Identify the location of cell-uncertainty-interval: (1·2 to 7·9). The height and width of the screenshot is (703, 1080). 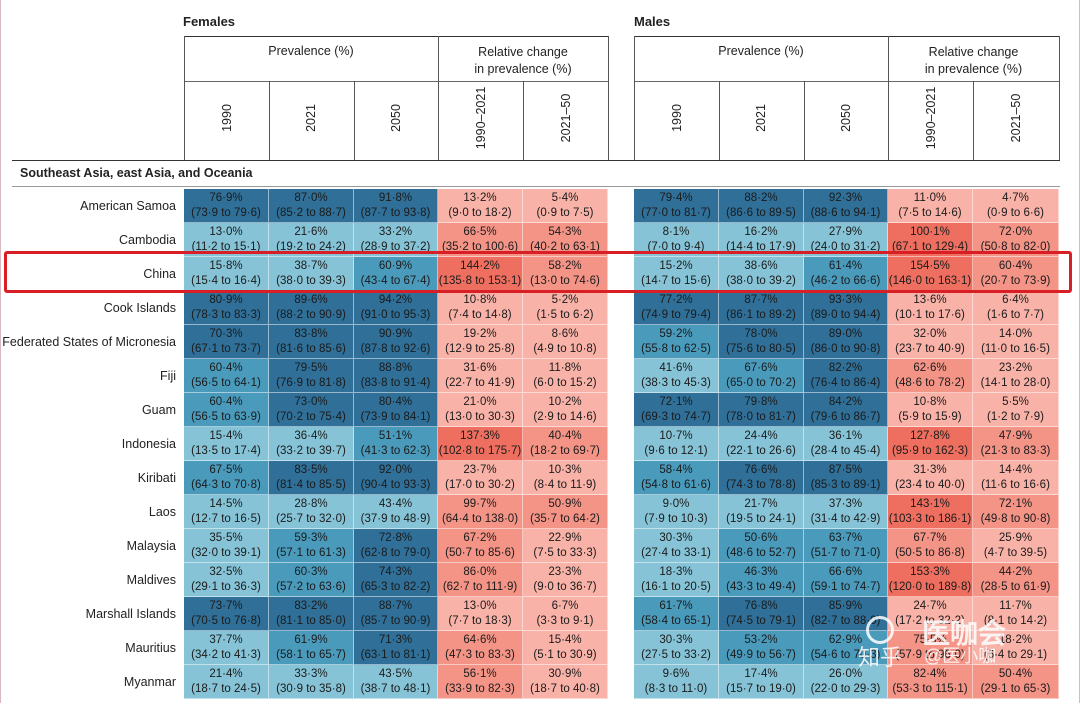
(1015, 417).